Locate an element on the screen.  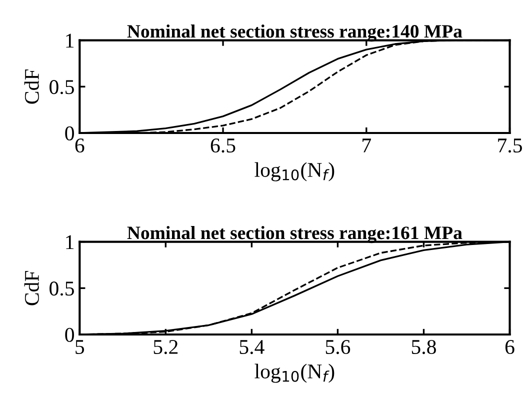
x-tick-label: 5.8 is located at coordinates (424, 347).